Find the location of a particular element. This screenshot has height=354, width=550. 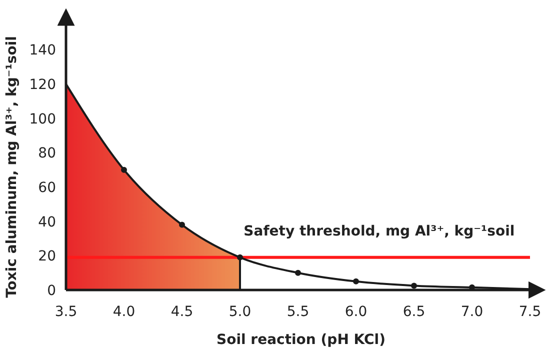

x-tick-label: 6.0 is located at coordinates (356, 312).